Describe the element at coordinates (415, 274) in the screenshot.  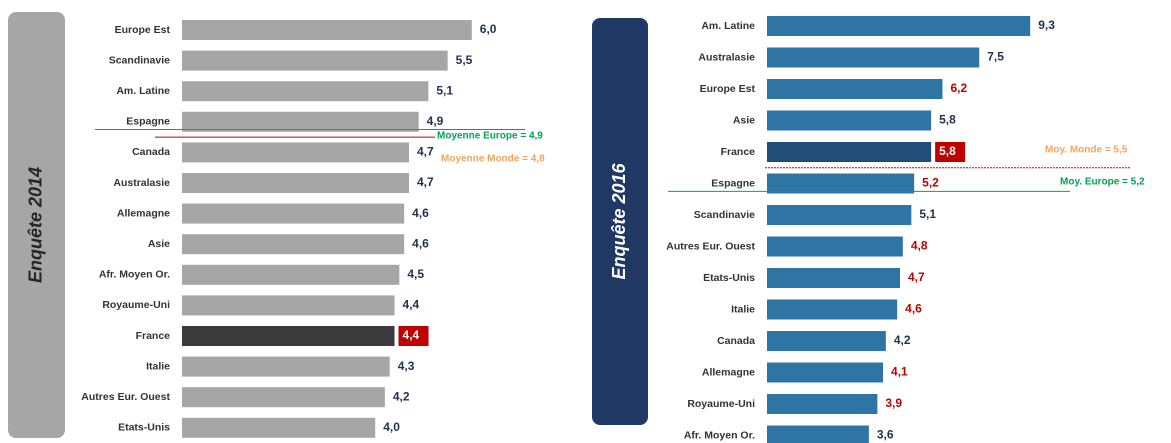
I see `value-label: 4,5` at that location.